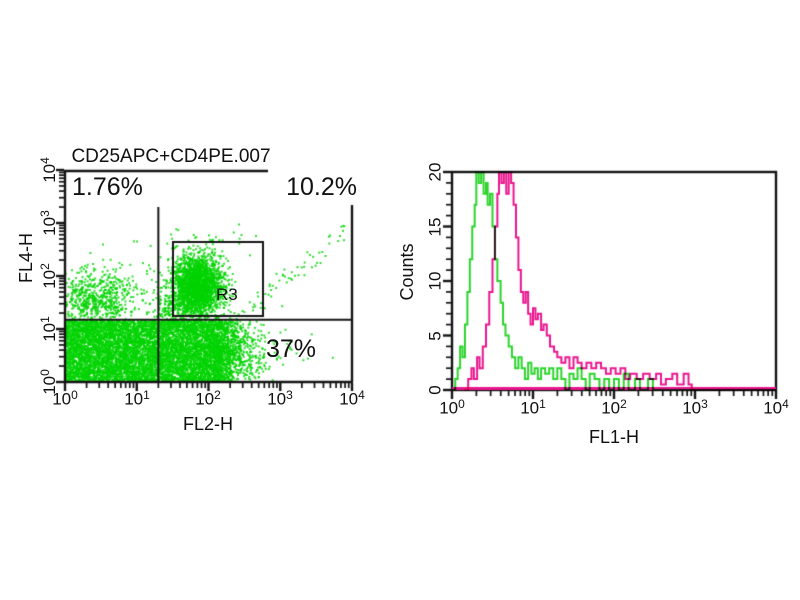 This screenshot has width=800, height=600. I want to click on histogram-ytick-5: 5, so click(435, 336).